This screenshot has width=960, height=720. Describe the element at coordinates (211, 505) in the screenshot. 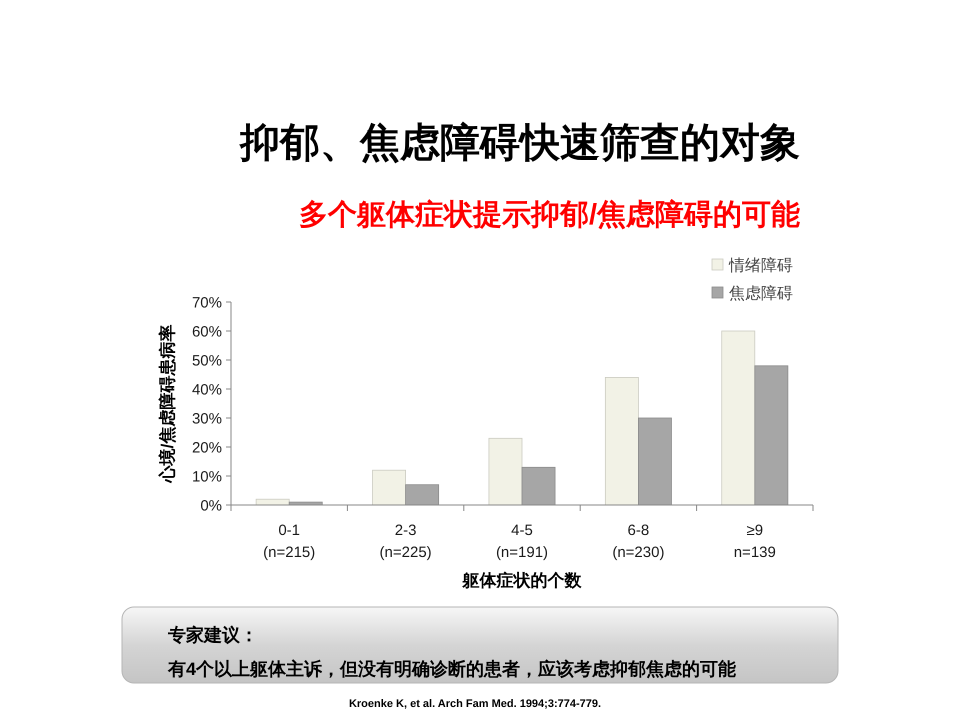

I see `y-tick-label: 0%` at that location.